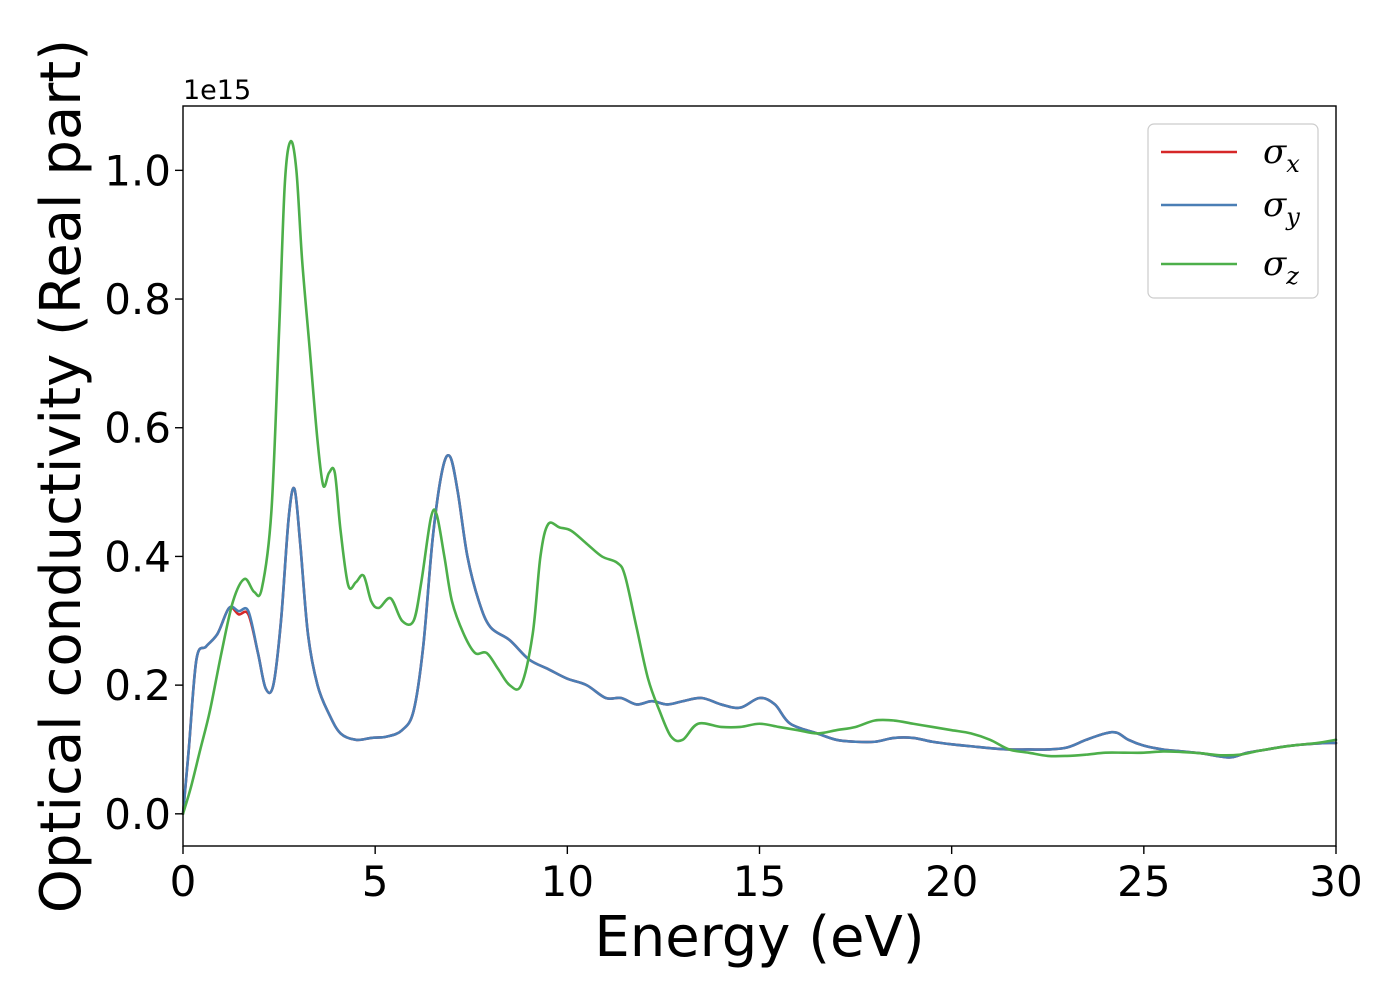 Image resolution: width=1400 pixels, height=1000 pixels. What do you see at coordinates (759, 881) in the screenshot?
I see `x-tick-label: 15` at bounding box center [759, 881].